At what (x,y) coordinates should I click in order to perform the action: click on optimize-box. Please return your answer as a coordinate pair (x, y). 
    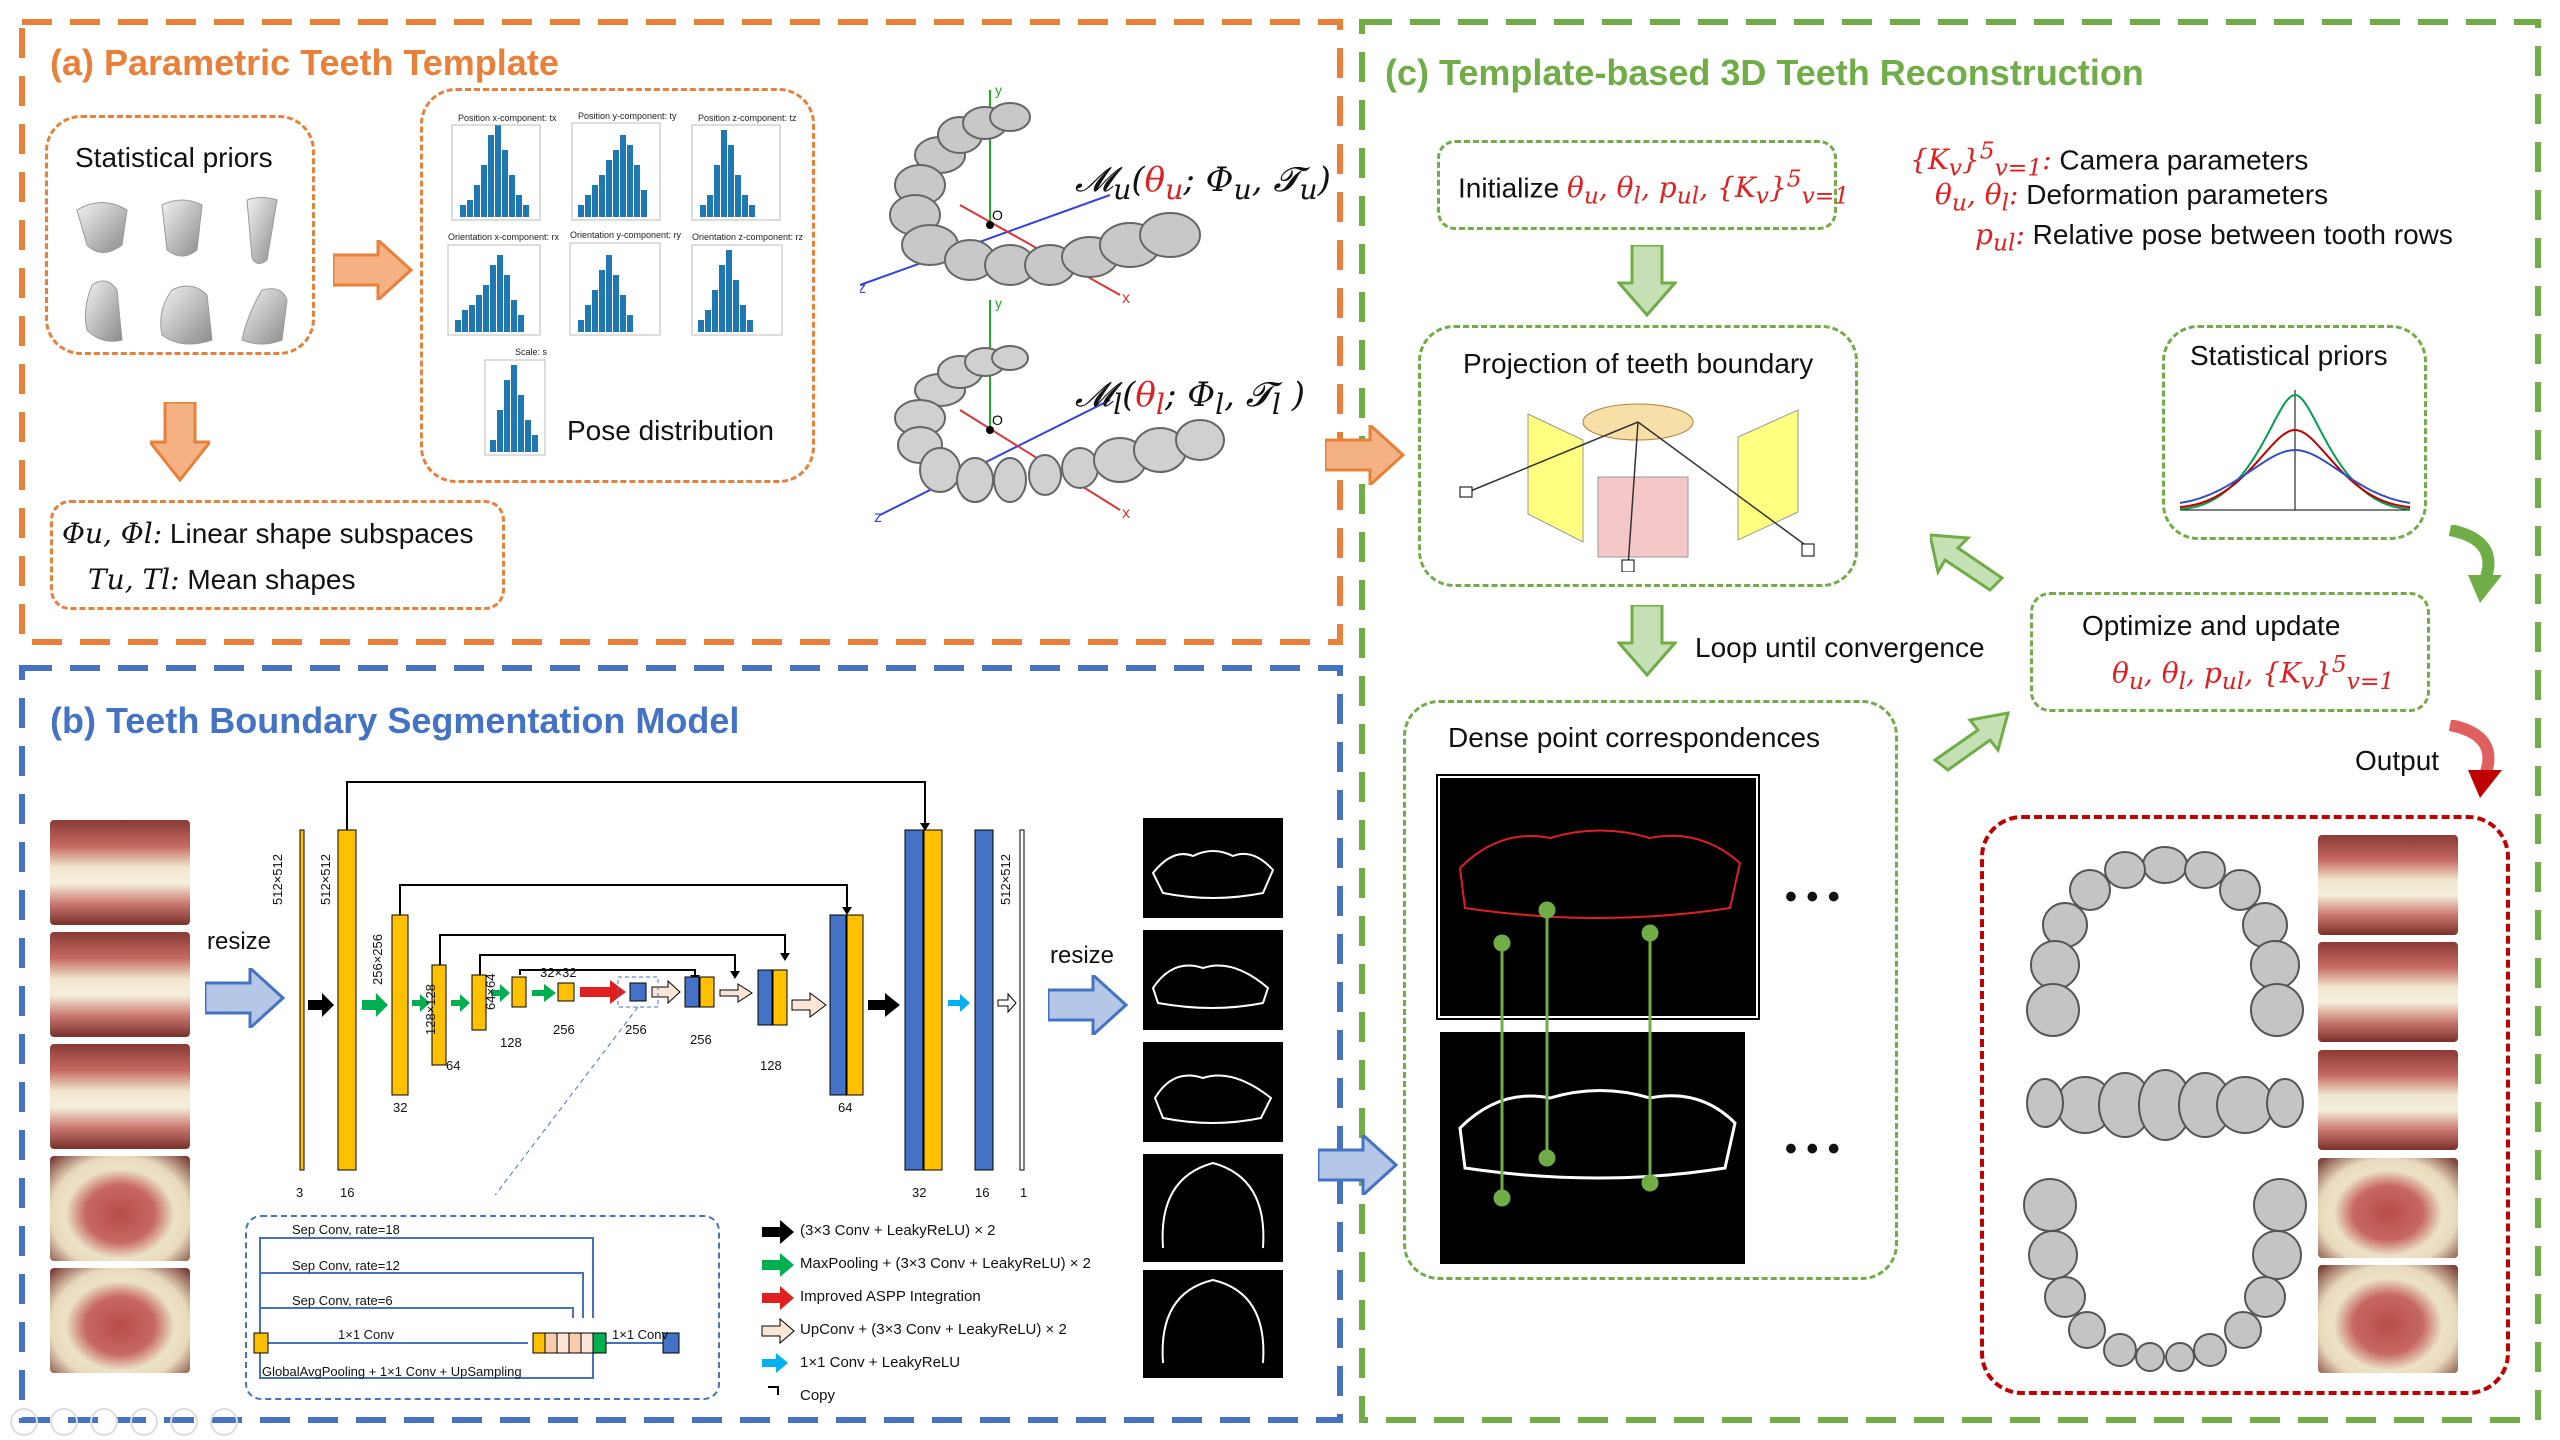
    Looking at the image, I should click on (2230, 652).